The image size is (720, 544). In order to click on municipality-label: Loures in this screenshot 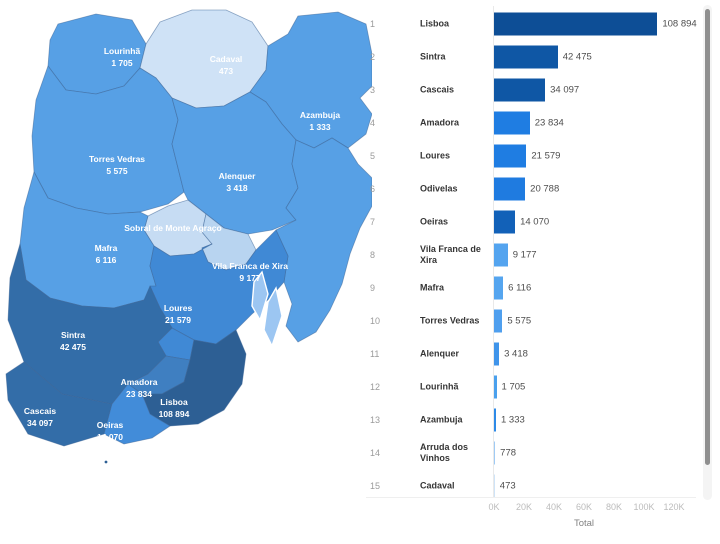, I will do `click(435, 155)`.